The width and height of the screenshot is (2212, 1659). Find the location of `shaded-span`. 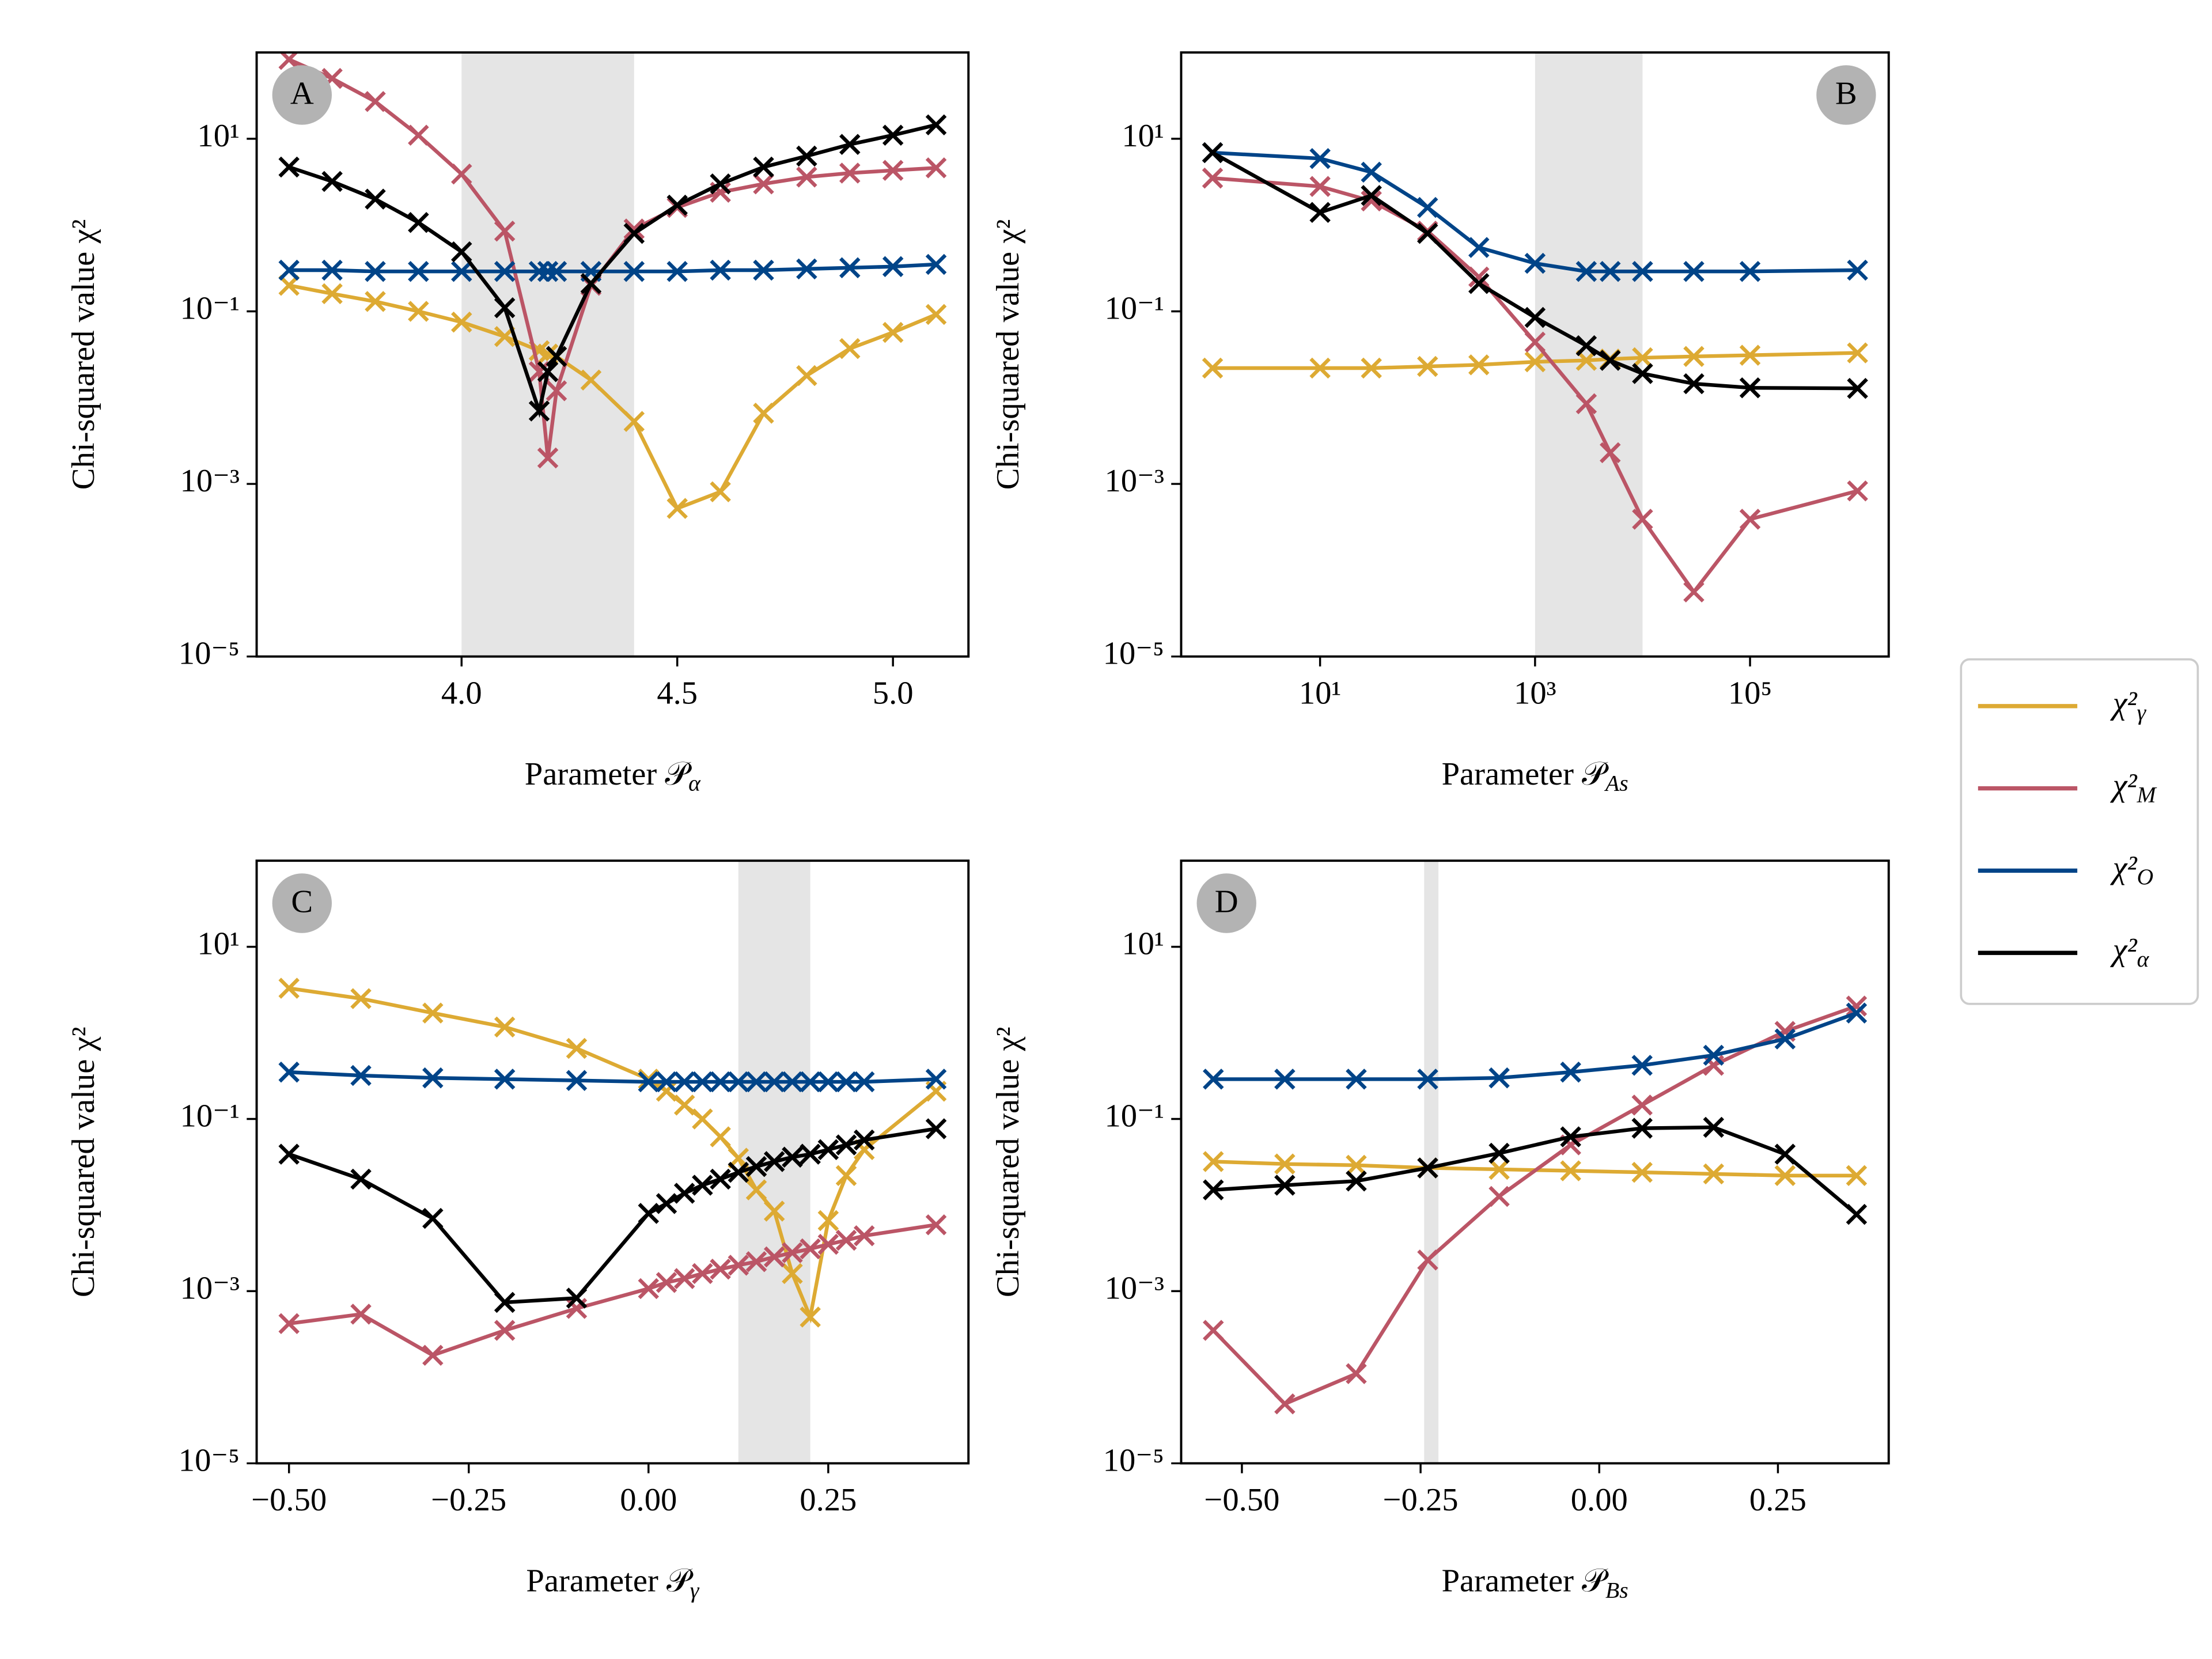

shaded-span is located at coordinates (1589, 354).